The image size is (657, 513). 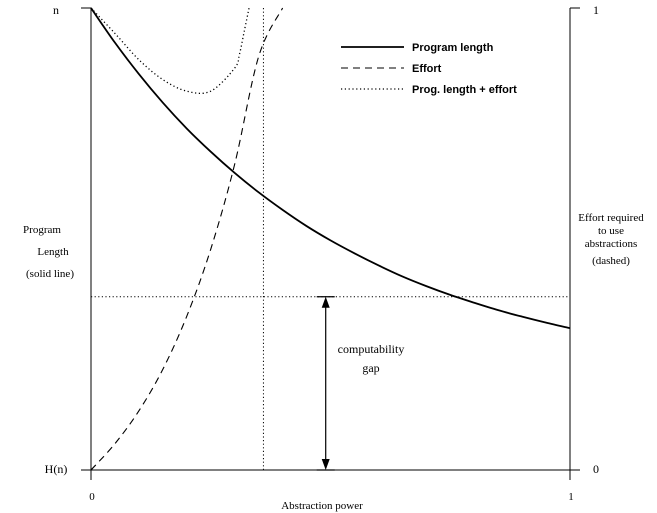 What do you see at coordinates (50, 274) in the screenshot?
I see `left-axis-label-line: (solid line)` at bounding box center [50, 274].